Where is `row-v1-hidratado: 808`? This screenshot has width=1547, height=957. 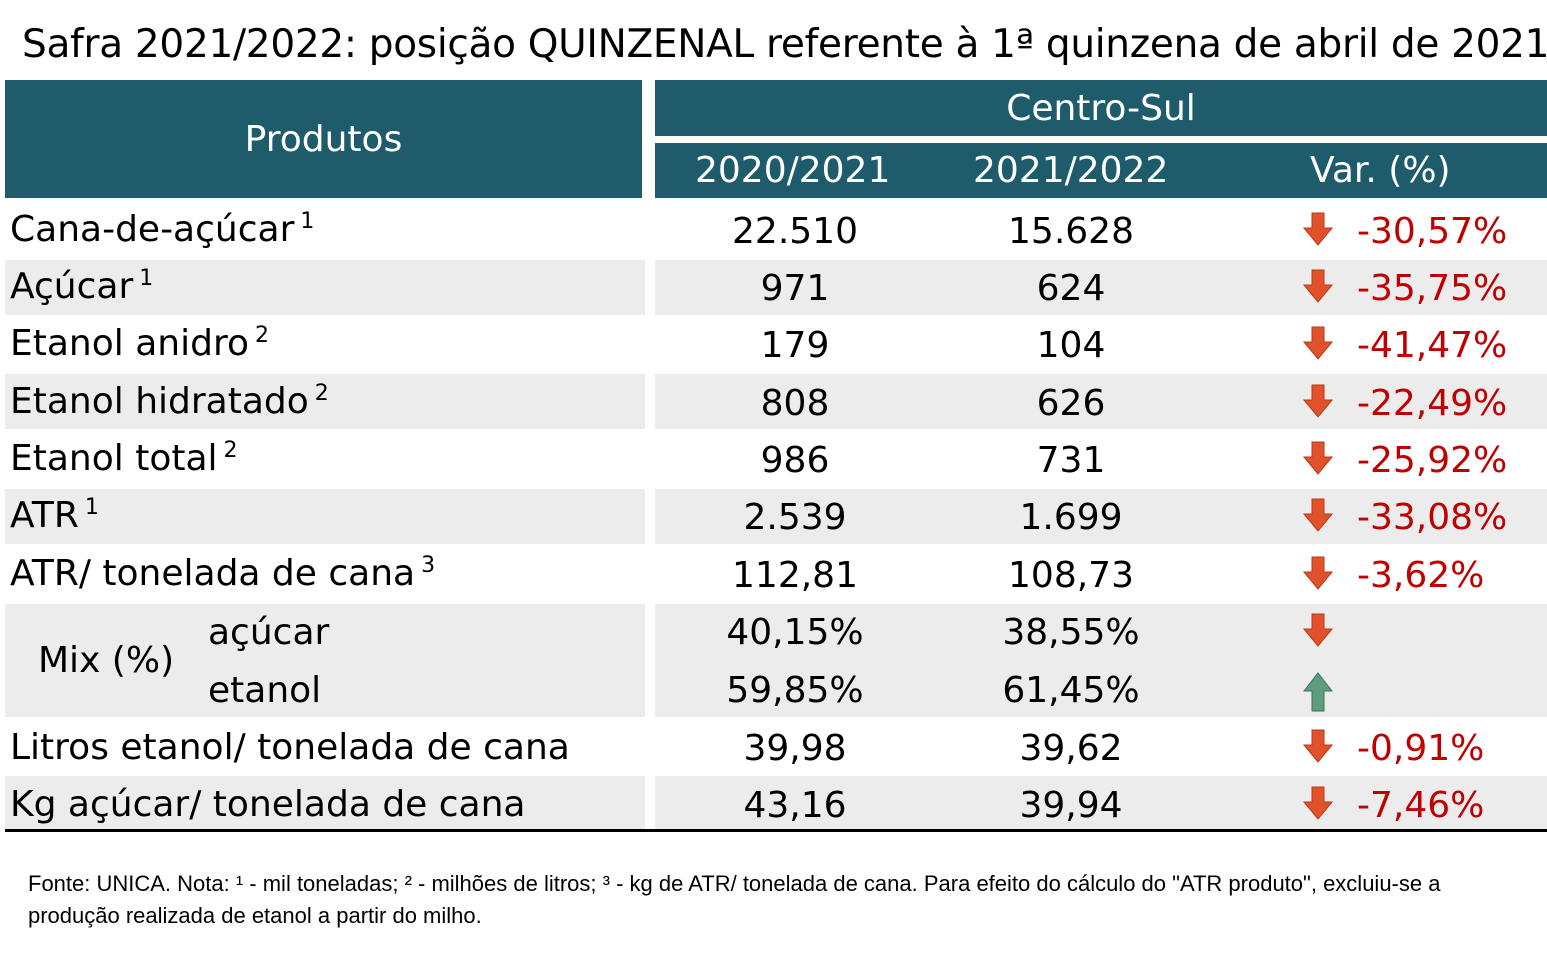 row-v1-hidratado: 808 is located at coordinates (795, 403).